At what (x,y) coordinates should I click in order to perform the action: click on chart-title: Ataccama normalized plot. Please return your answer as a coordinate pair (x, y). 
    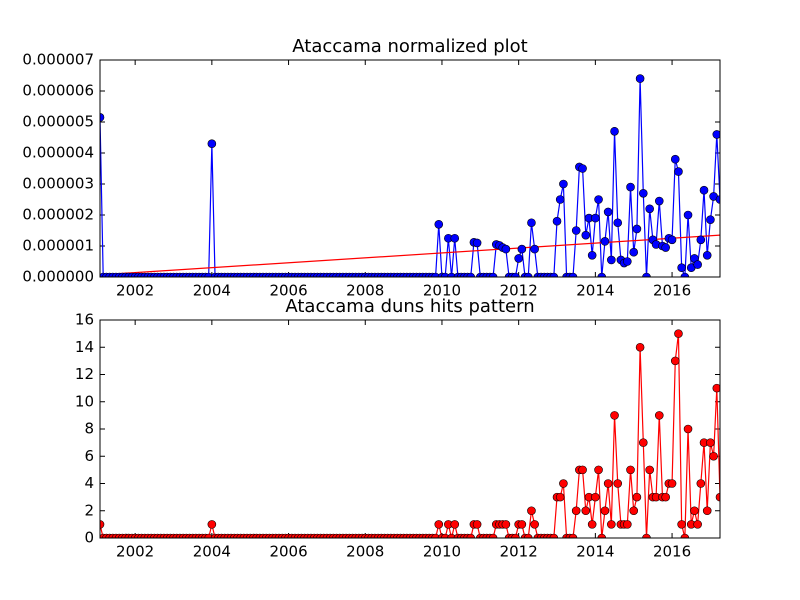
    Looking at the image, I should click on (409, 46).